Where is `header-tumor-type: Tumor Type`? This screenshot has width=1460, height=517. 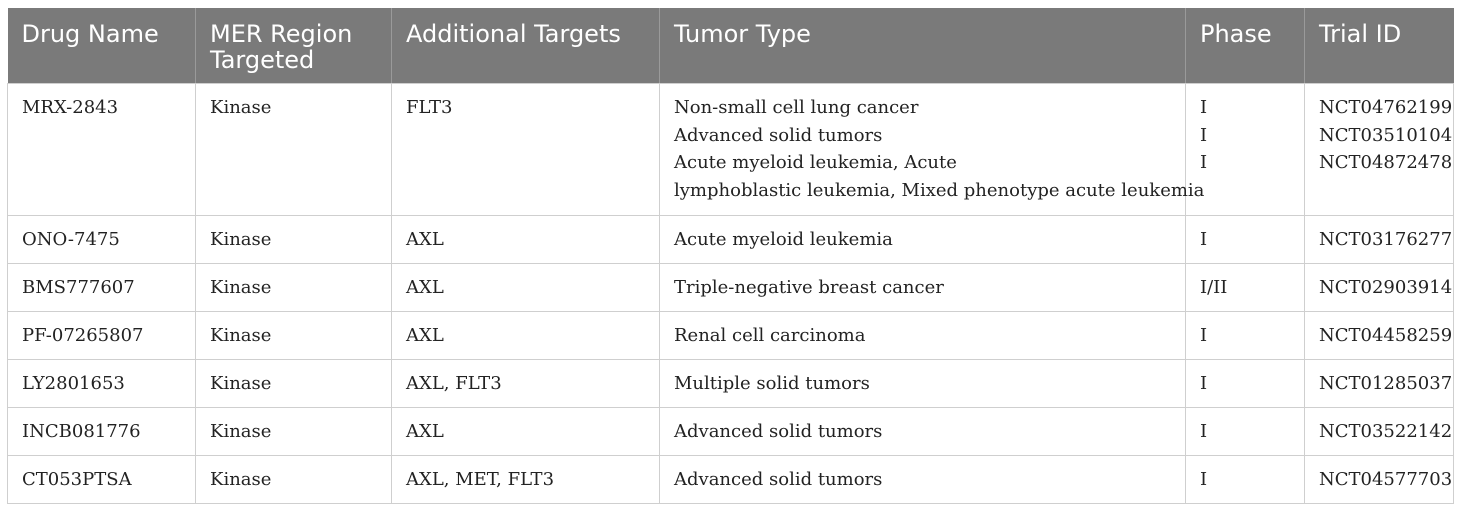
header-tumor-type: Tumor Type is located at coordinates (922, 46).